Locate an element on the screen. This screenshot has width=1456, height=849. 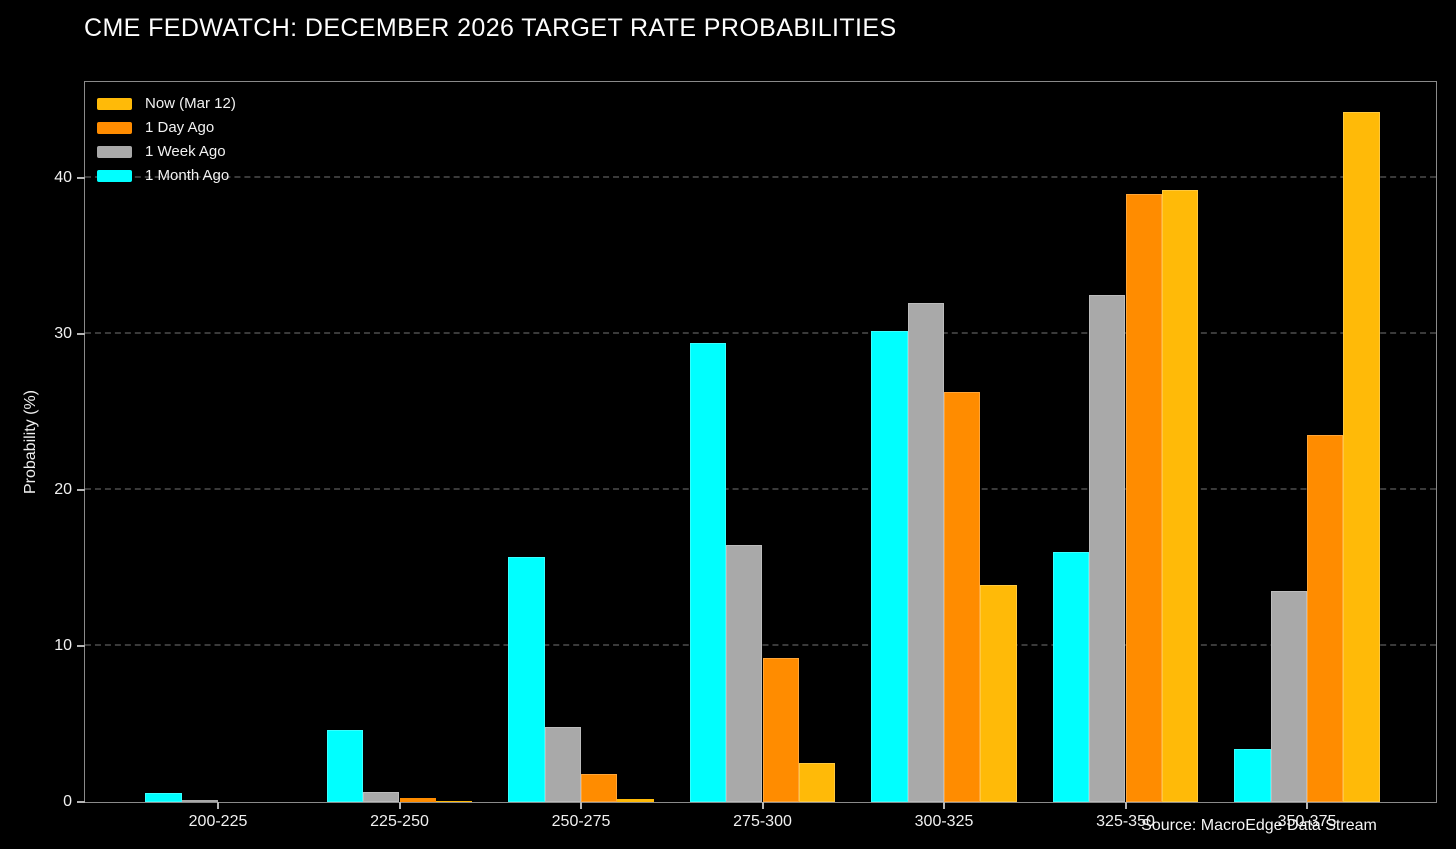
y-tick-label-0: 0 is located at coordinates (67, 801).